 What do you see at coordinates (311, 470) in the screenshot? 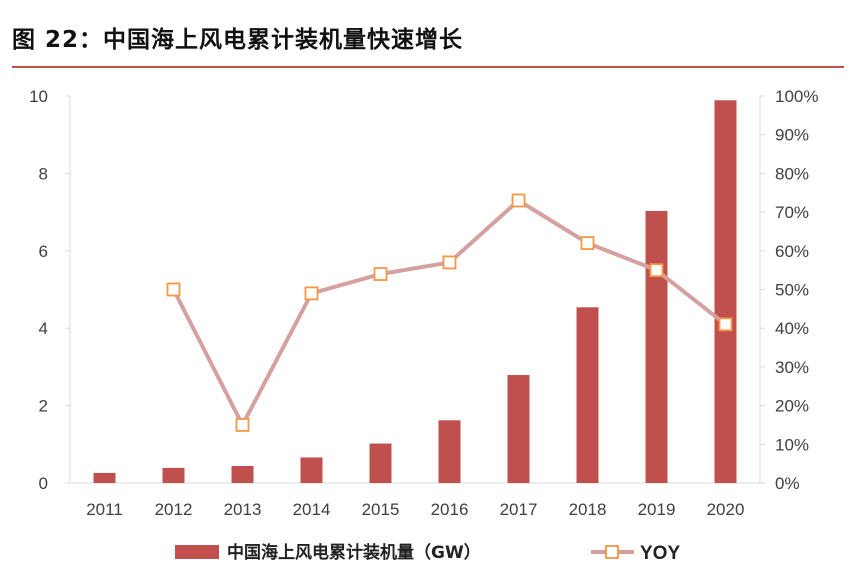
I see `bar-2014` at bounding box center [311, 470].